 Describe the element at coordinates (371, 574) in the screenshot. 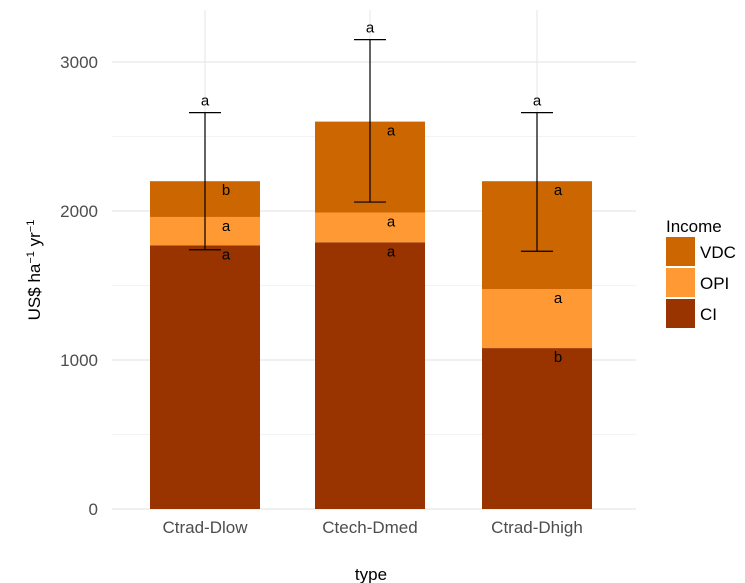

I see `x-axis-title: type` at that location.